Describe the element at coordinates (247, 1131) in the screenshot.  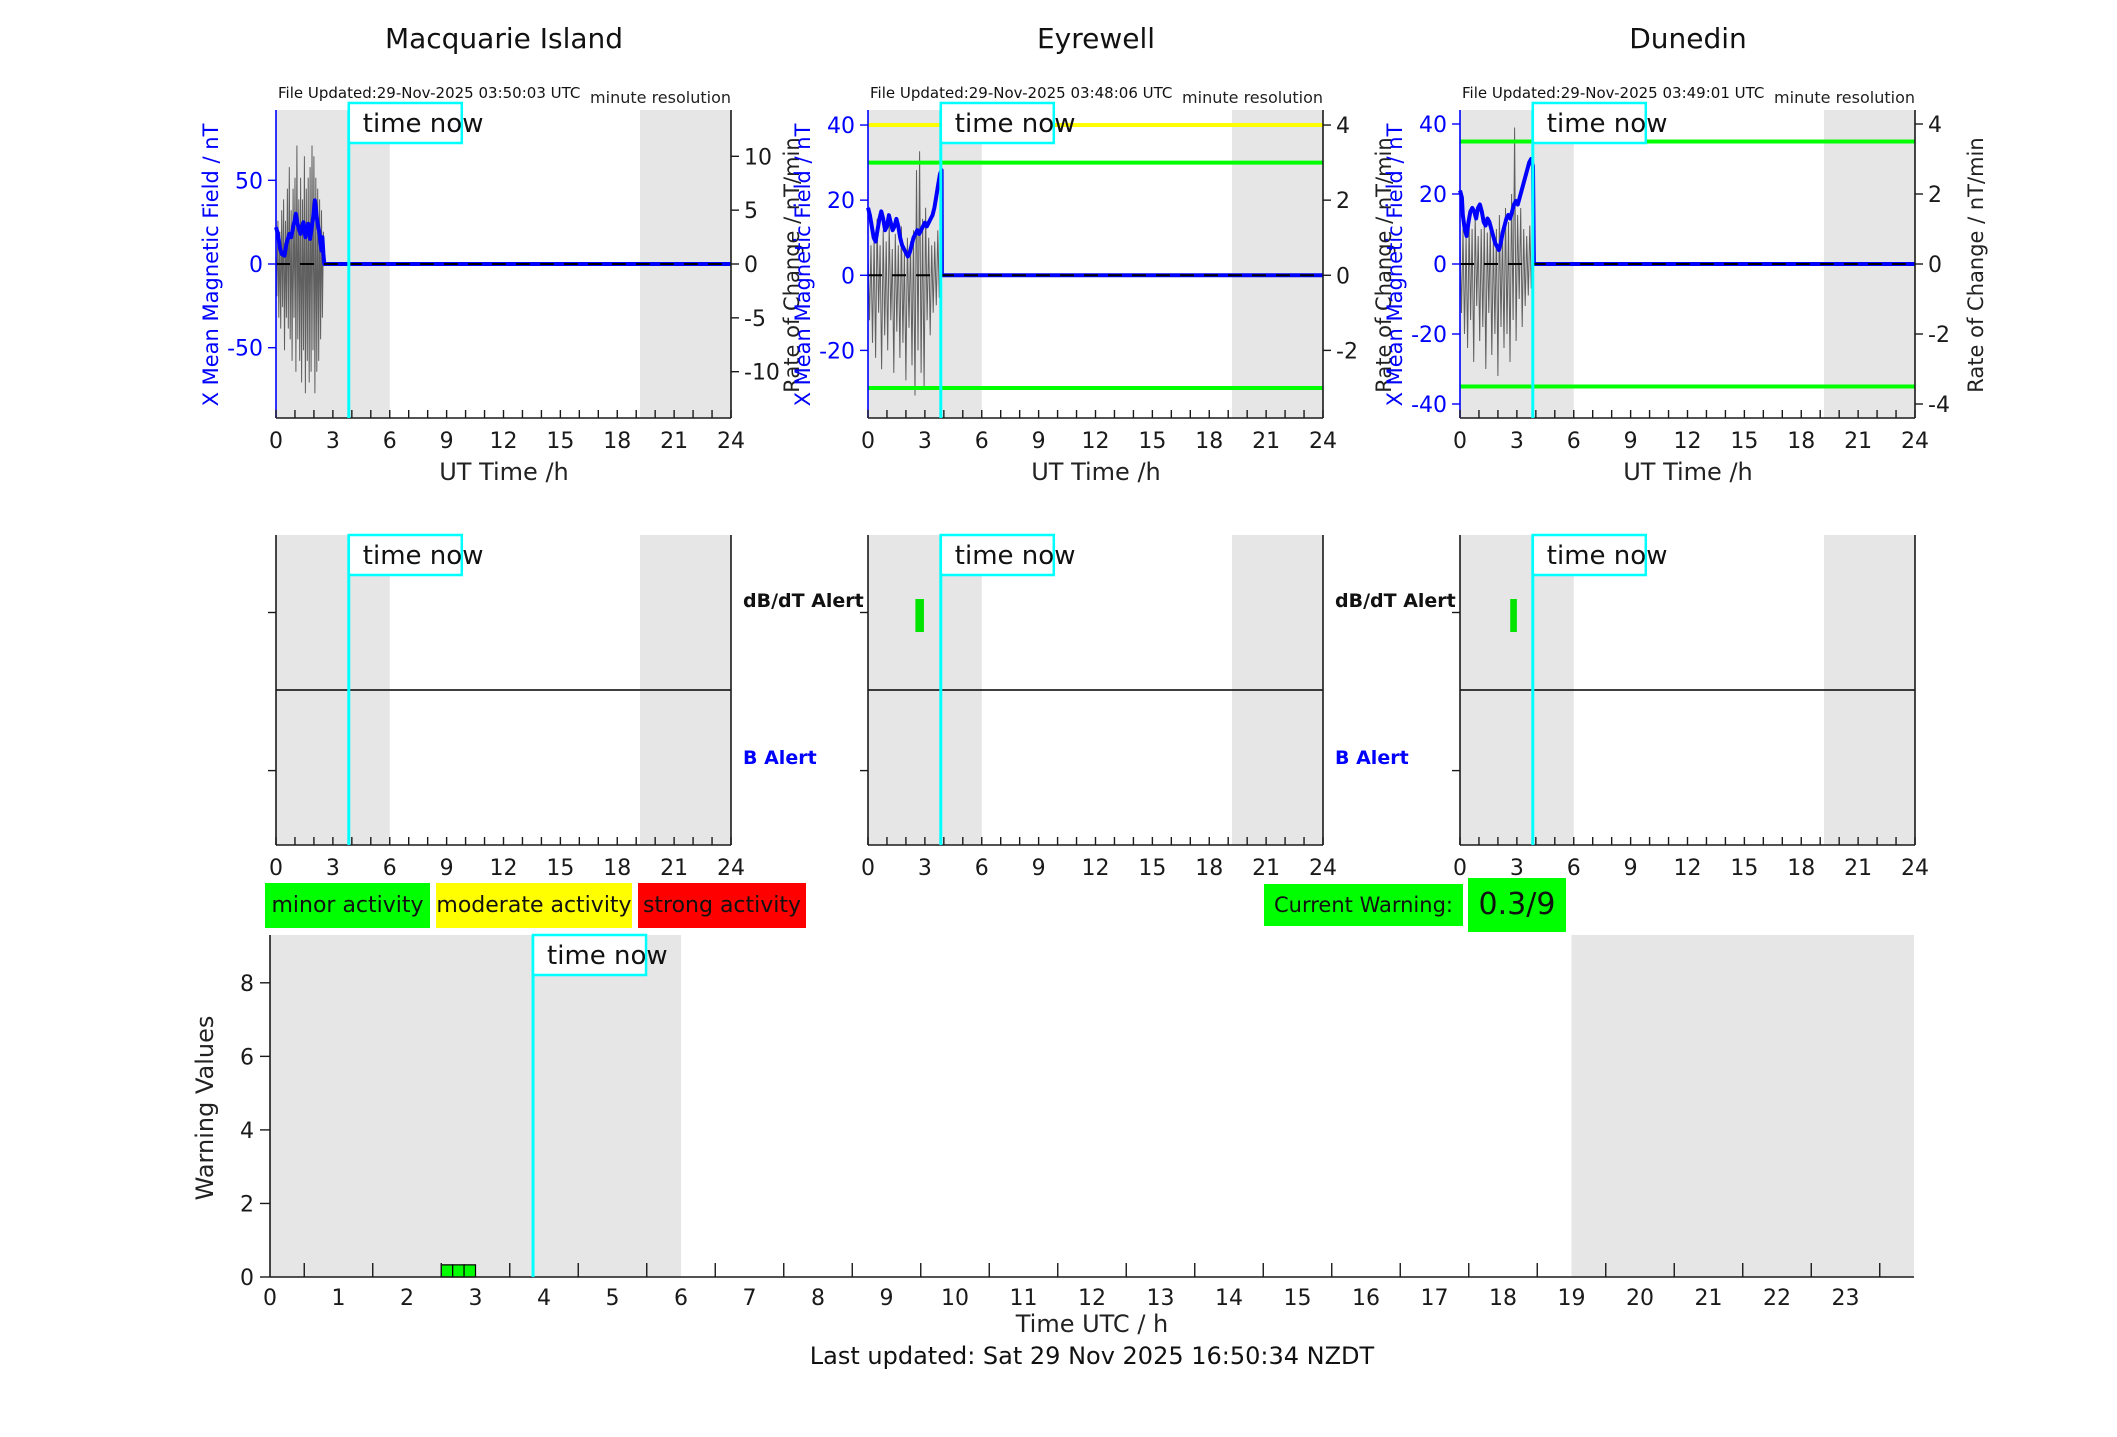
I see `y-tick-label: 4` at that location.